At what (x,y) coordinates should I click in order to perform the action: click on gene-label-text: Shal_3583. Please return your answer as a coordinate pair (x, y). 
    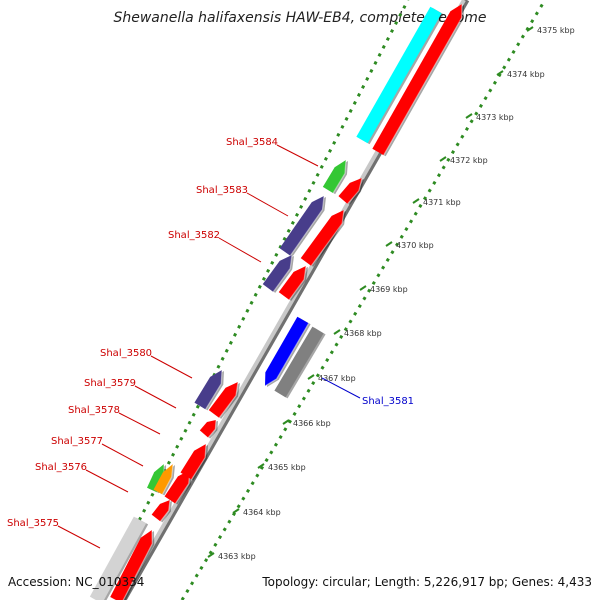
    Looking at the image, I should click on (222, 190).